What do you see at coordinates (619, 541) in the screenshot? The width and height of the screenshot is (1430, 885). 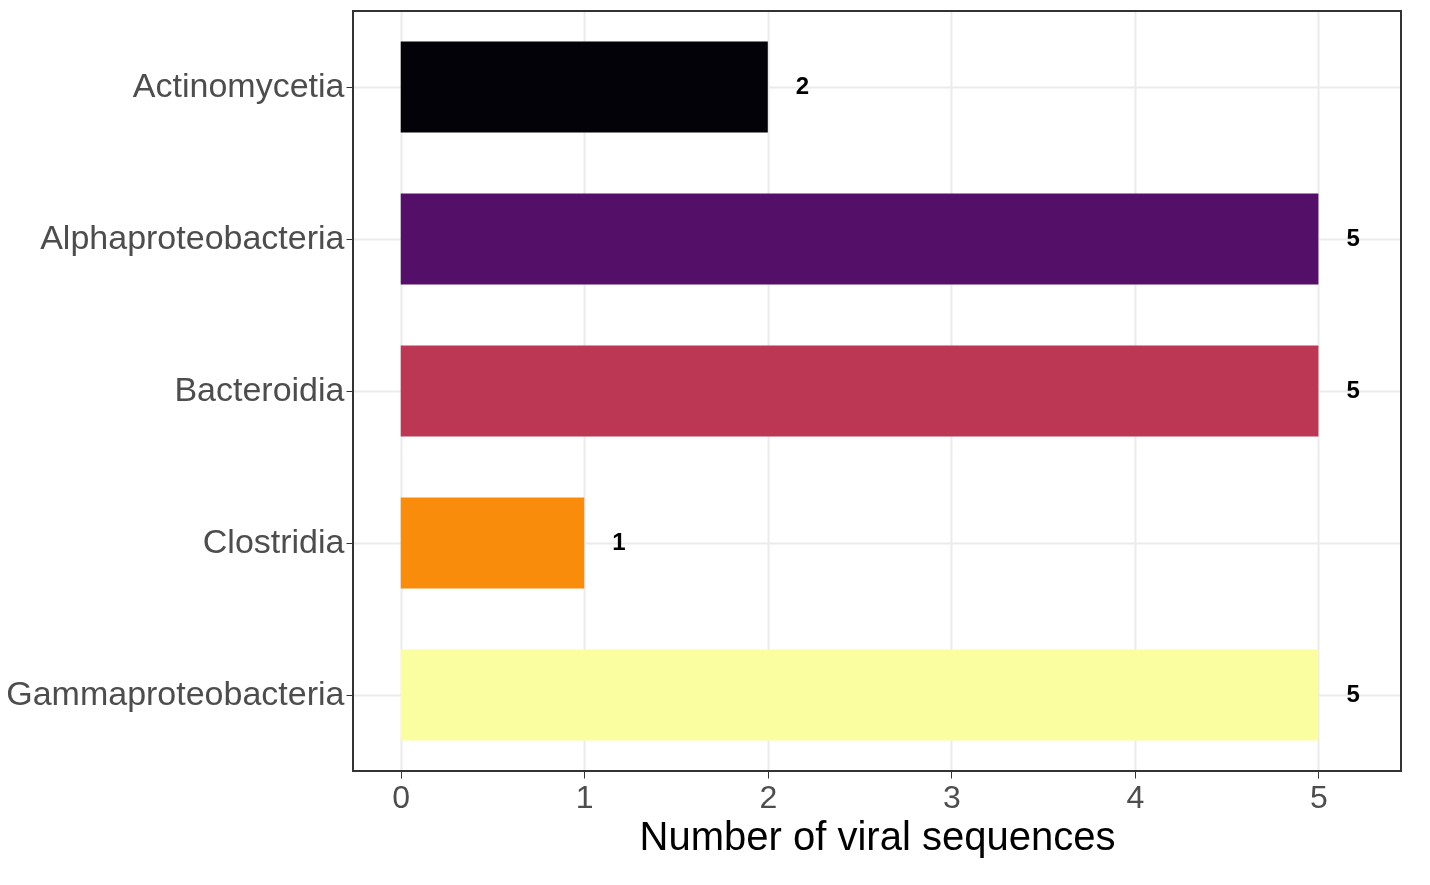 I see `data-label: 1` at bounding box center [619, 541].